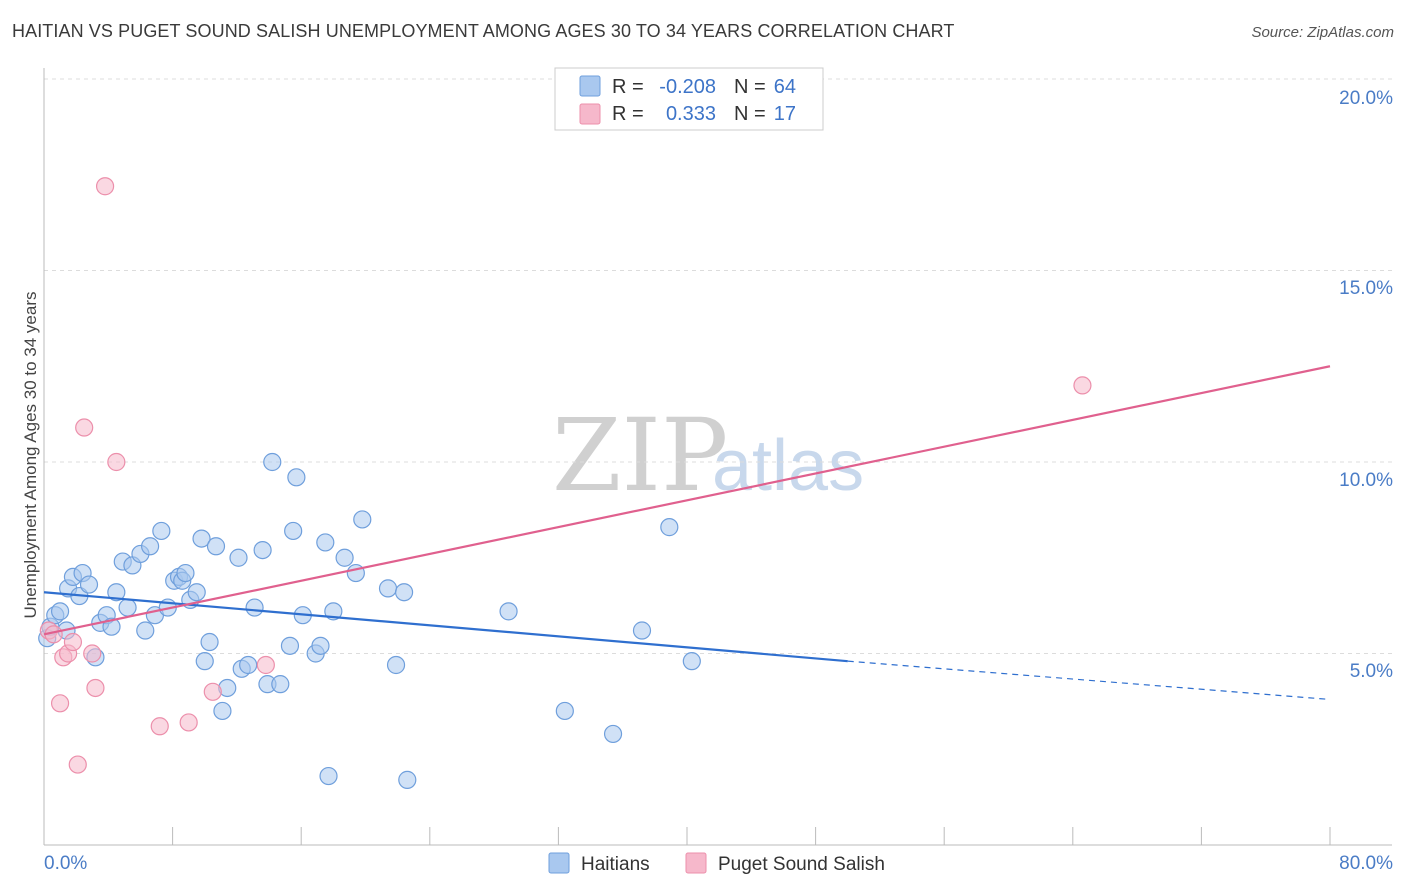 The image size is (1406, 892). I want to click on watermark-atlas: atlas, so click(788, 466).